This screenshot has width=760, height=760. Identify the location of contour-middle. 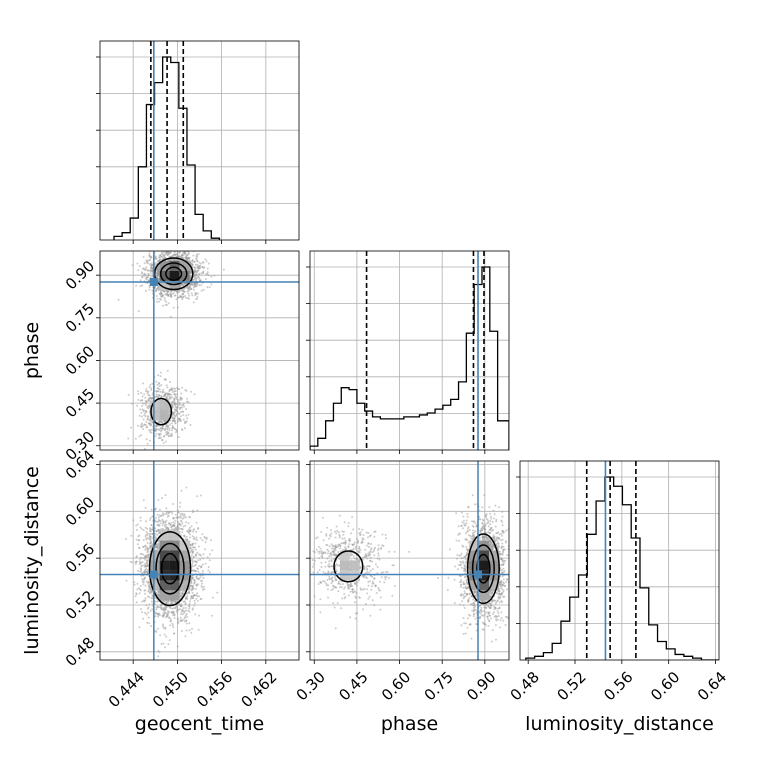
(173, 274).